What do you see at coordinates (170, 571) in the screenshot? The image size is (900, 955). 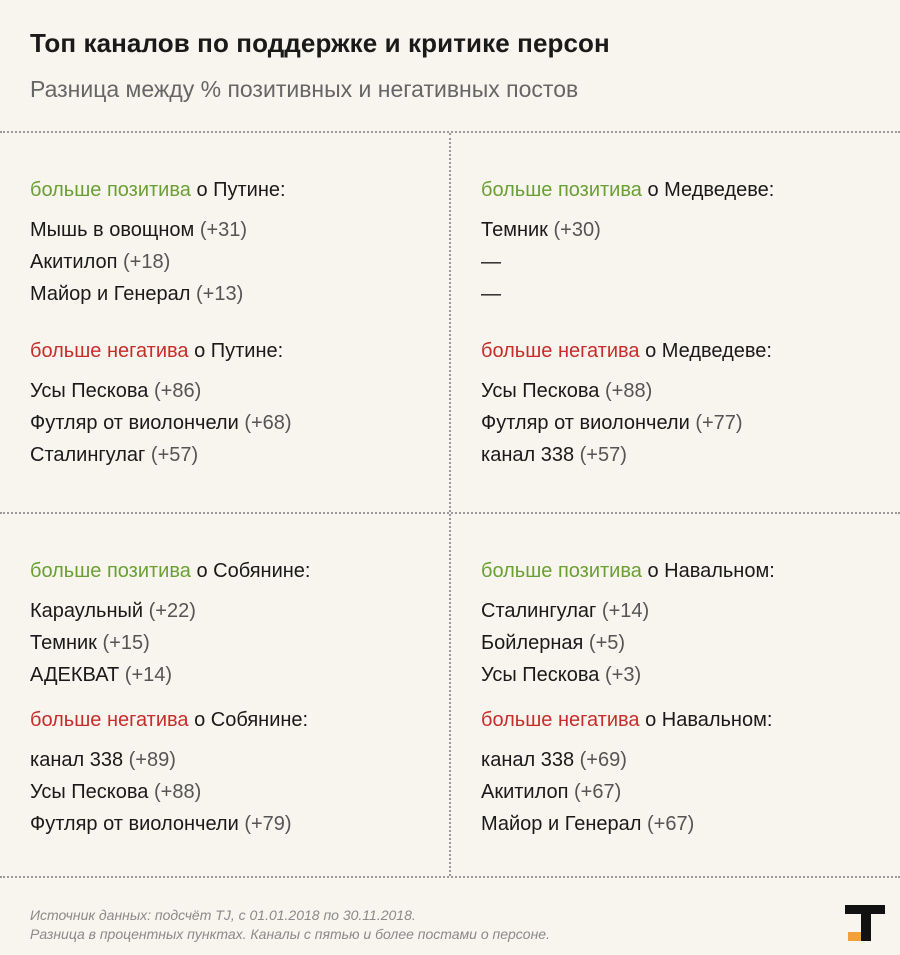 I see `panel-heading: больше позитива о Собянине:` at bounding box center [170, 571].